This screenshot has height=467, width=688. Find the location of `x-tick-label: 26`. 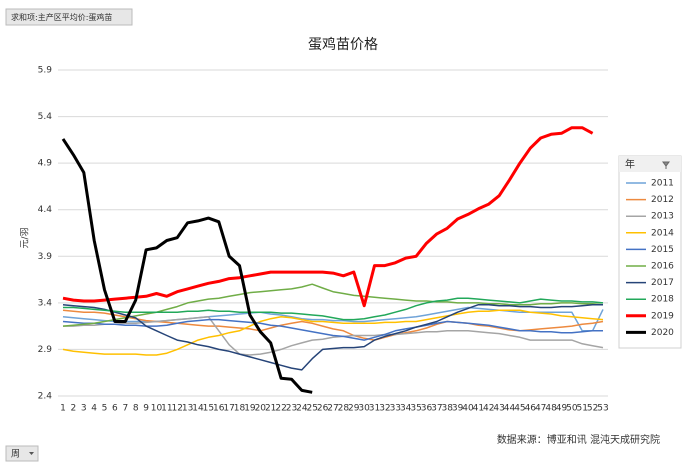

x-tick-label: 26 is located at coordinates (323, 409).